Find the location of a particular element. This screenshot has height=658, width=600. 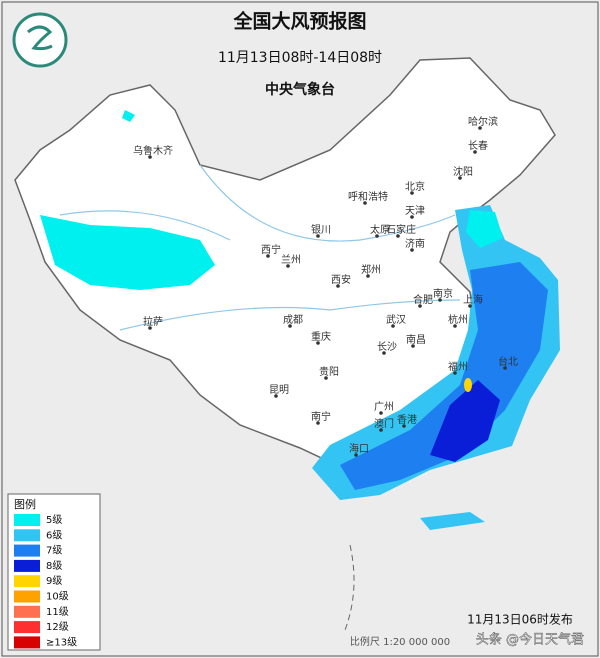

legend-label: 5级 is located at coordinates (54, 520).